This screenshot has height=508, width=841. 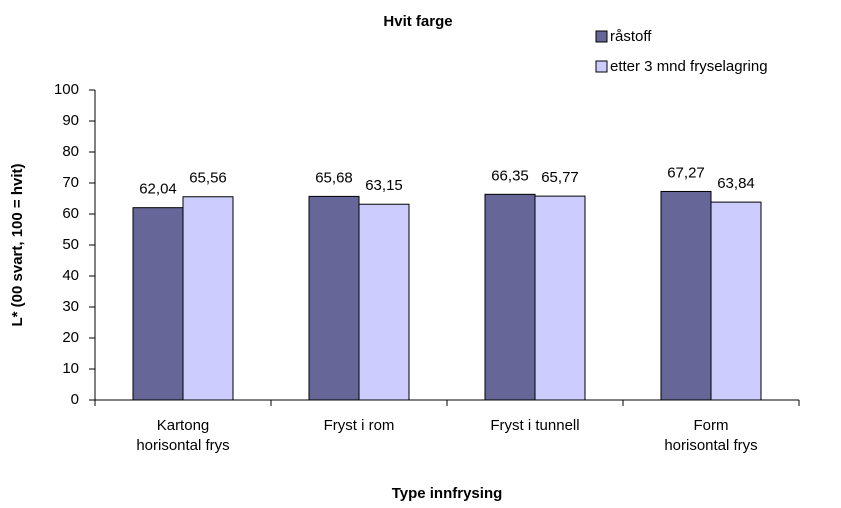 What do you see at coordinates (560, 177) in the screenshot?
I see `value-label: 65,77` at bounding box center [560, 177].